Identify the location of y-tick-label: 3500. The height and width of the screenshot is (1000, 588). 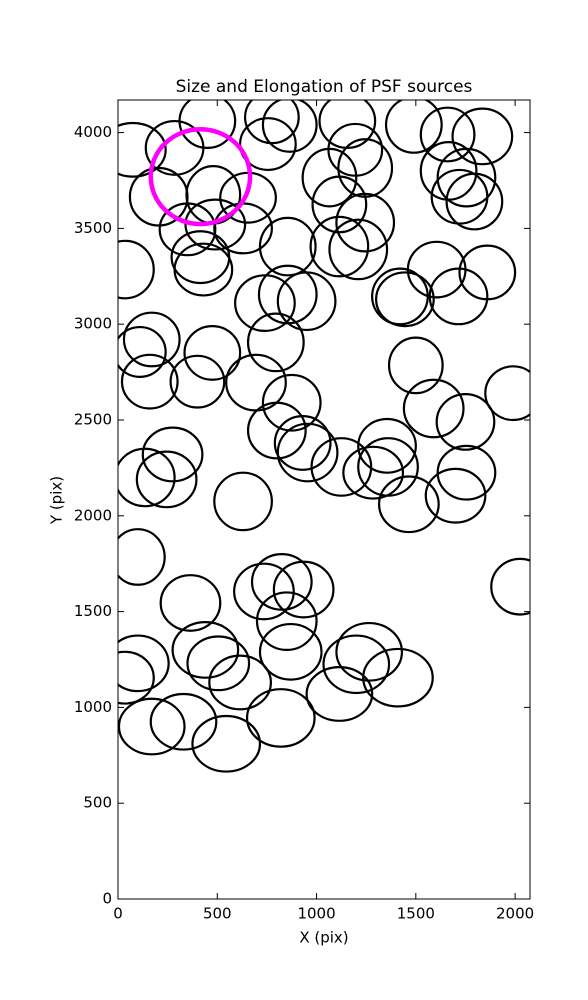
(93, 228).